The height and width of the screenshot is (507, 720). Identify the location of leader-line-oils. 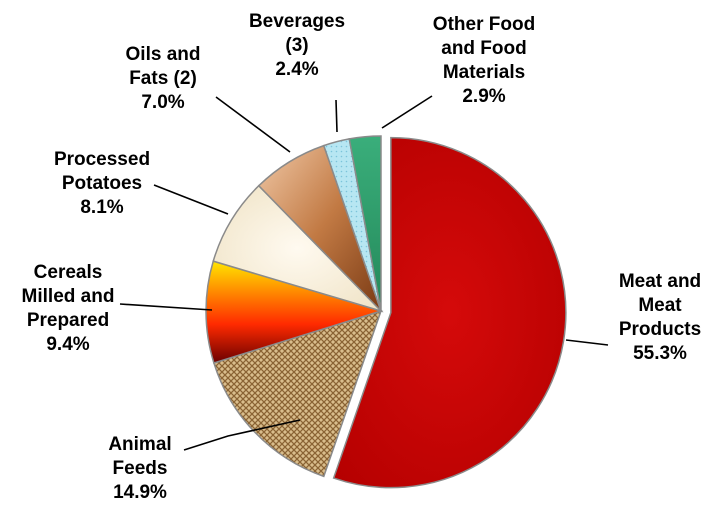
(253, 124).